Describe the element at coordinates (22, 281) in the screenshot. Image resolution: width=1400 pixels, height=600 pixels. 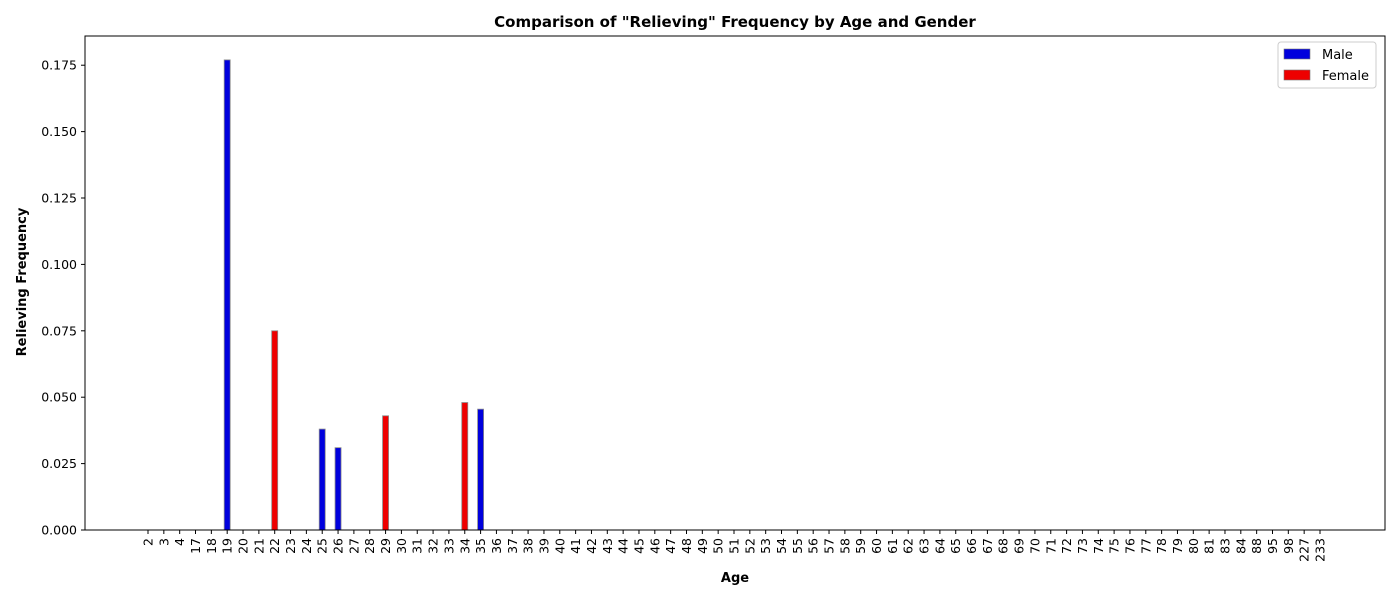
I see `y-axis-label: Relieving Frequency` at that location.